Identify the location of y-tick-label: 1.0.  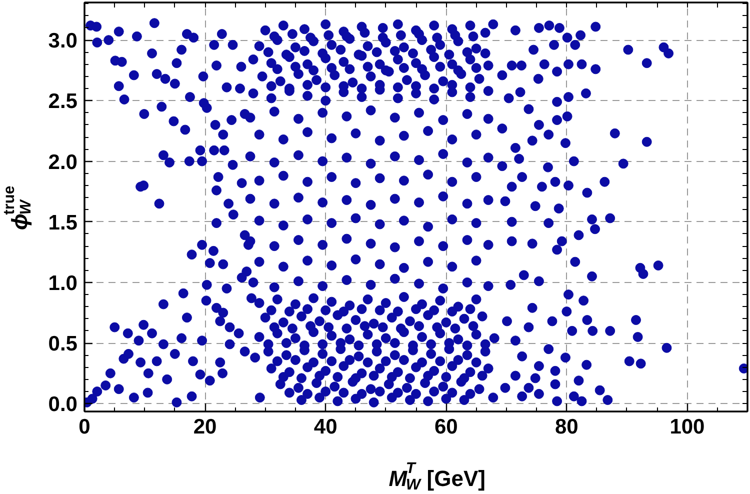
(63, 283).